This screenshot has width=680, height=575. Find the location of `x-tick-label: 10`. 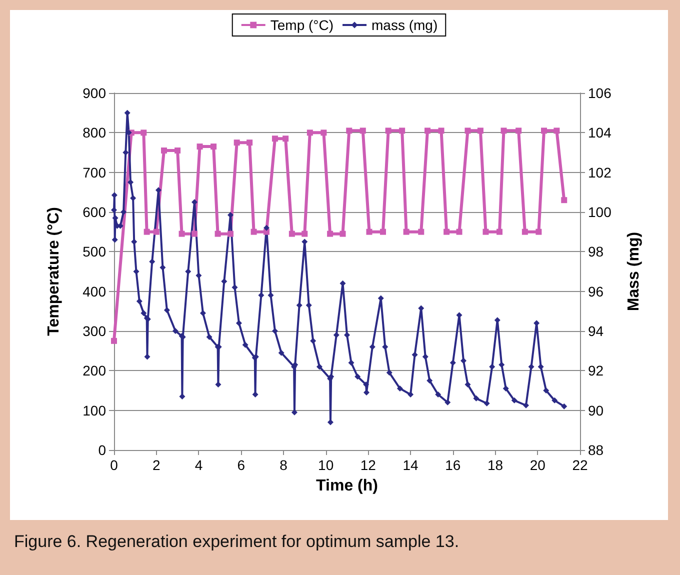

x-tick-label: 10 is located at coordinates (326, 465).